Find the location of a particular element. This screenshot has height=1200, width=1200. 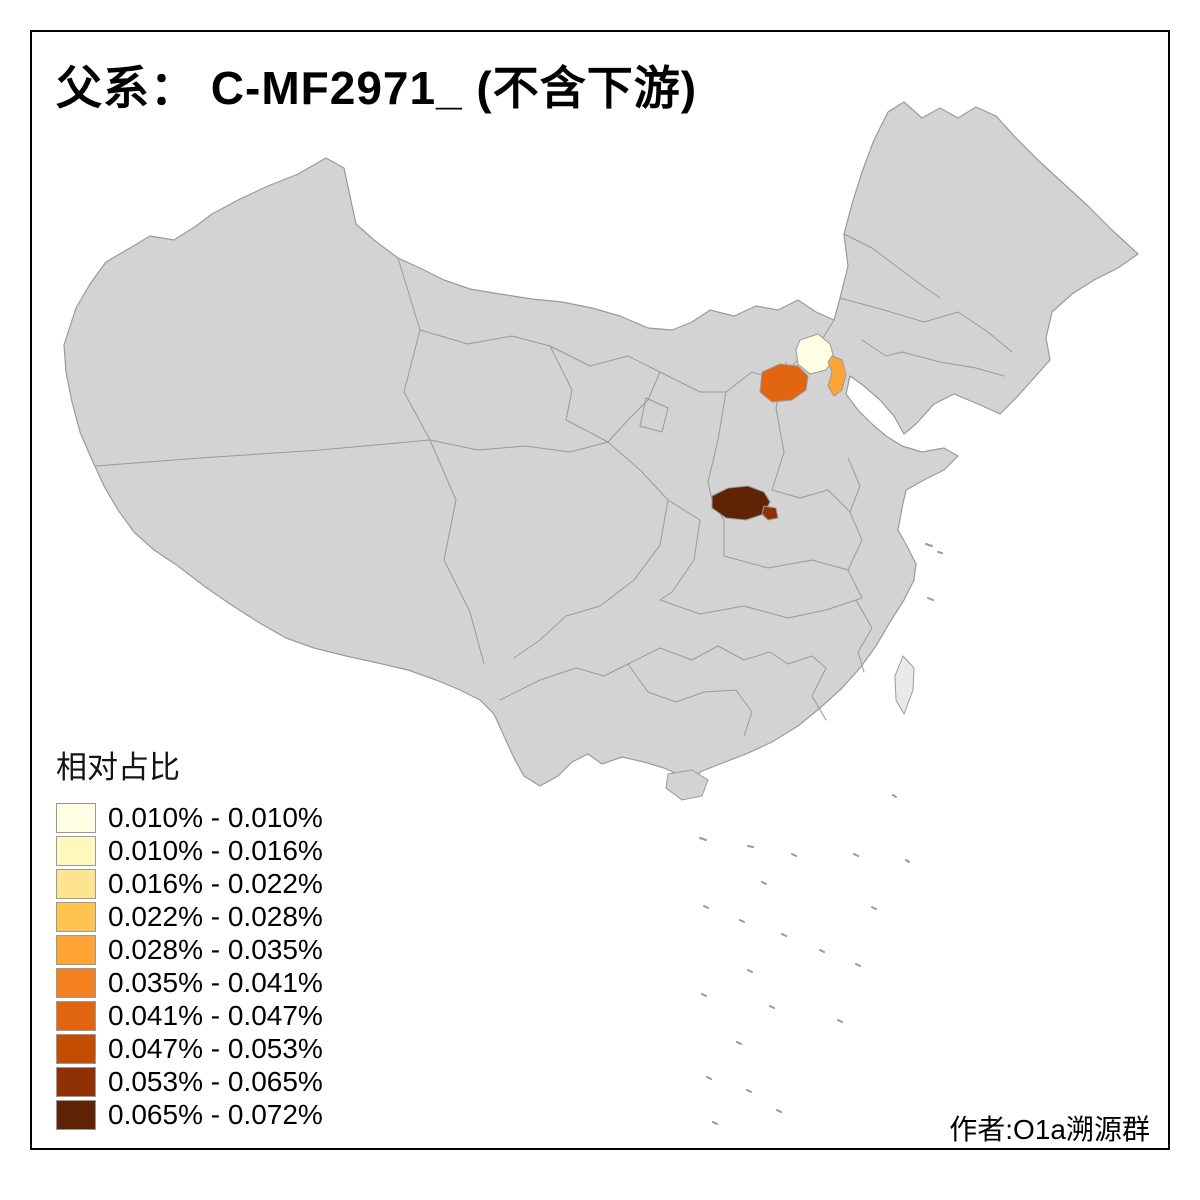

legend-label: 0.041% - 0.047% is located at coordinates (215, 1015).